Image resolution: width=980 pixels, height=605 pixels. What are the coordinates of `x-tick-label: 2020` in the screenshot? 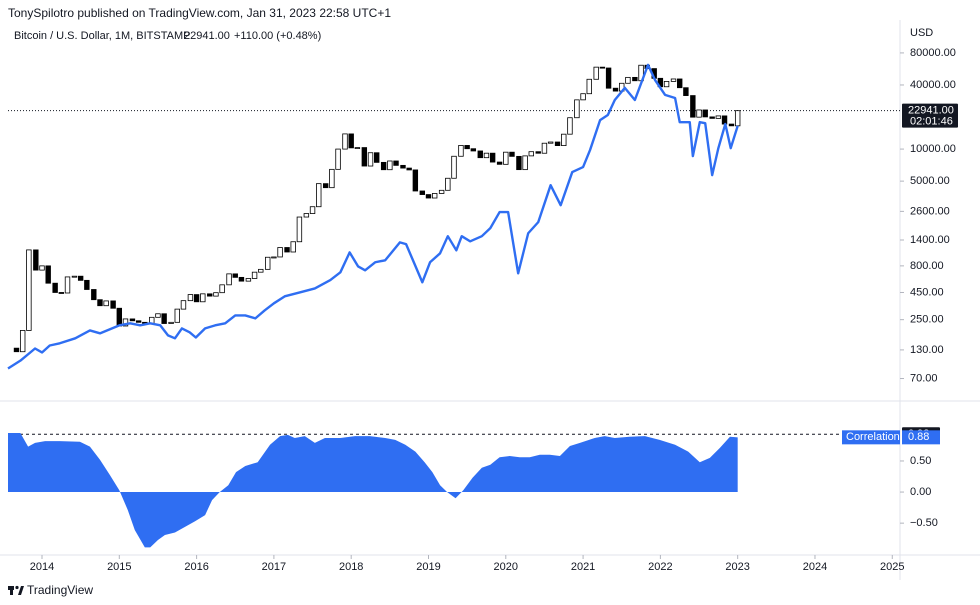 It's located at (506, 567).